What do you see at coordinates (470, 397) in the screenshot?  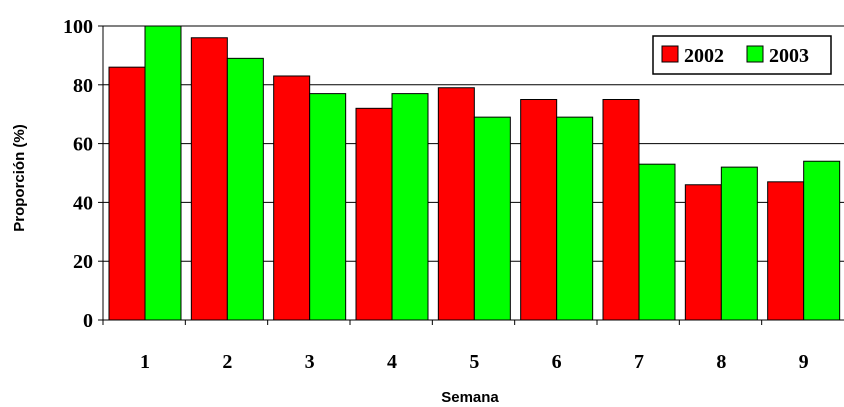 I see `x-axis-title: Semana` at bounding box center [470, 397].